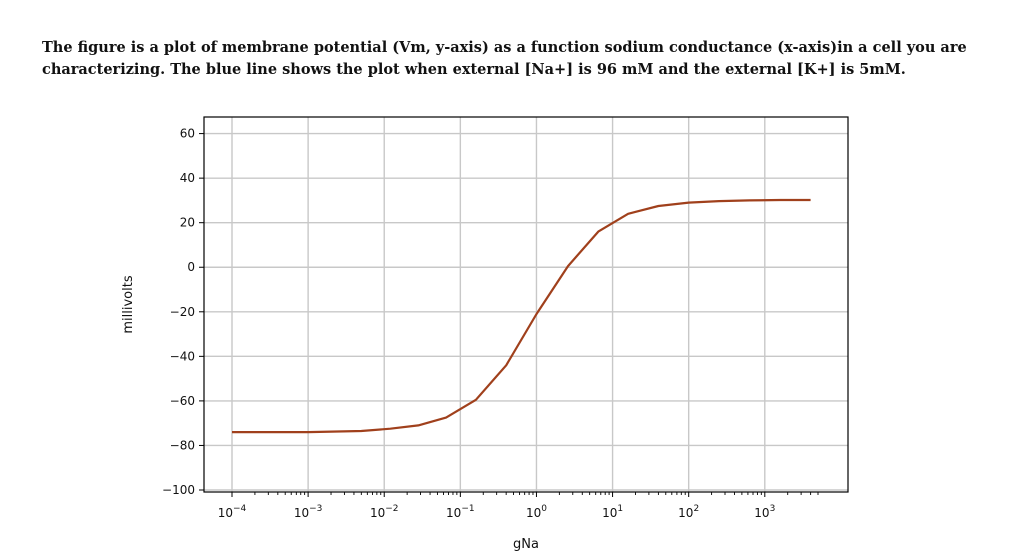  What do you see at coordinates (187, 223) in the screenshot?
I see `y-tick-label: 20` at bounding box center [187, 223].